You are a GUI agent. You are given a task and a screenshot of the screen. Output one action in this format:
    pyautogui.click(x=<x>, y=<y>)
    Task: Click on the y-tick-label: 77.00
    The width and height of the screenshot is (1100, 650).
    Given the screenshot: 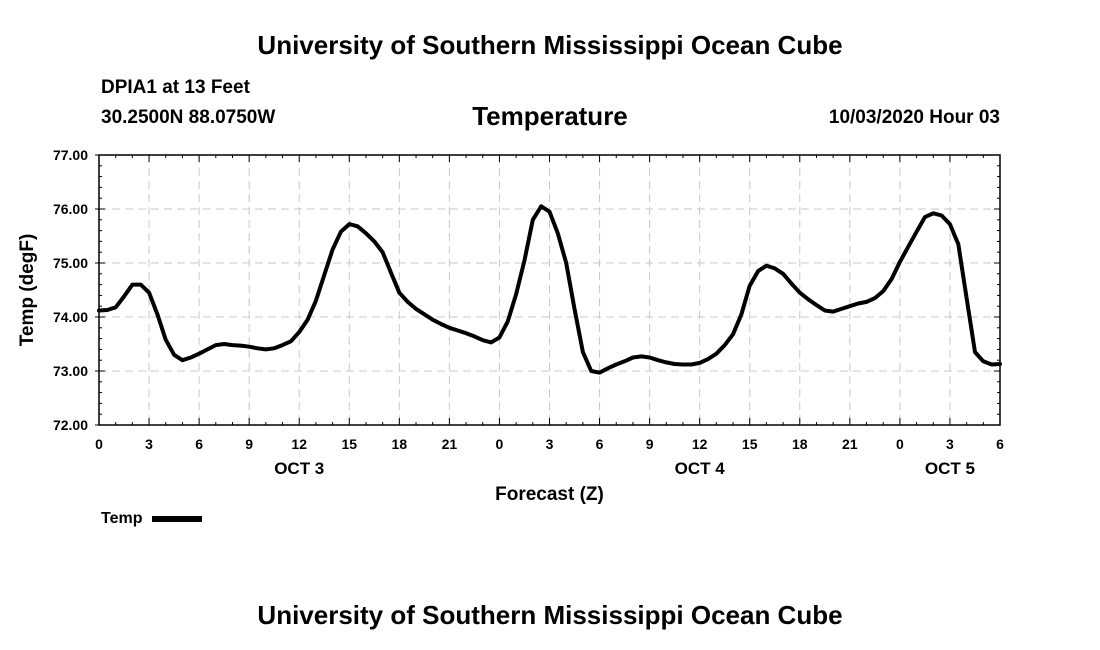 What is the action you would take?
    pyautogui.click(x=70, y=155)
    